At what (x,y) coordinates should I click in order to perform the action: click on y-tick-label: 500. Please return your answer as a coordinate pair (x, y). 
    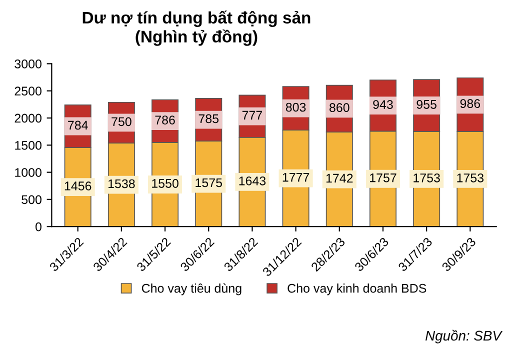
    Looking at the image, I should click on (32, 199).